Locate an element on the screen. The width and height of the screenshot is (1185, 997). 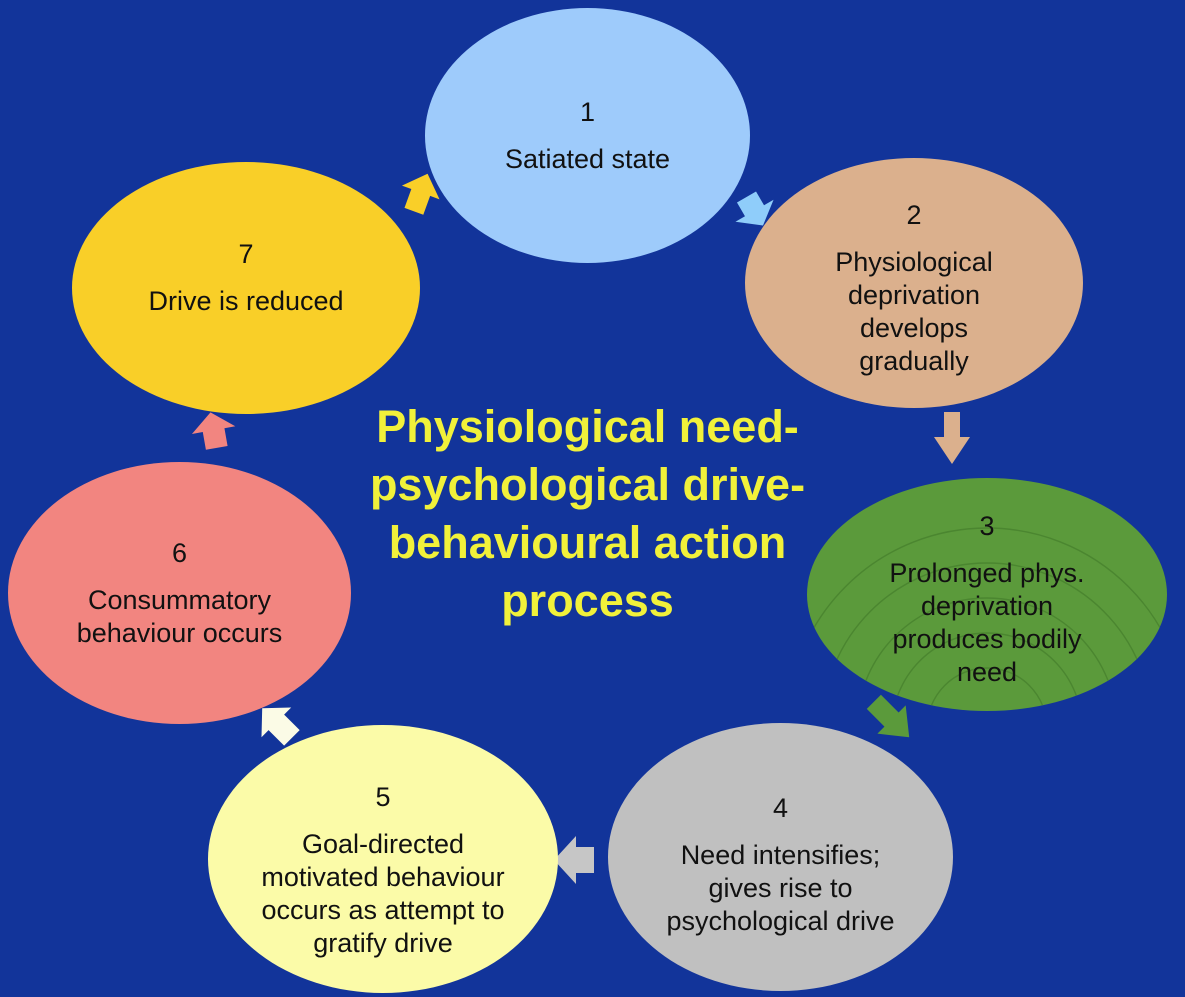
stage-1-text: Satiated state is located at coordinates (587, 158).